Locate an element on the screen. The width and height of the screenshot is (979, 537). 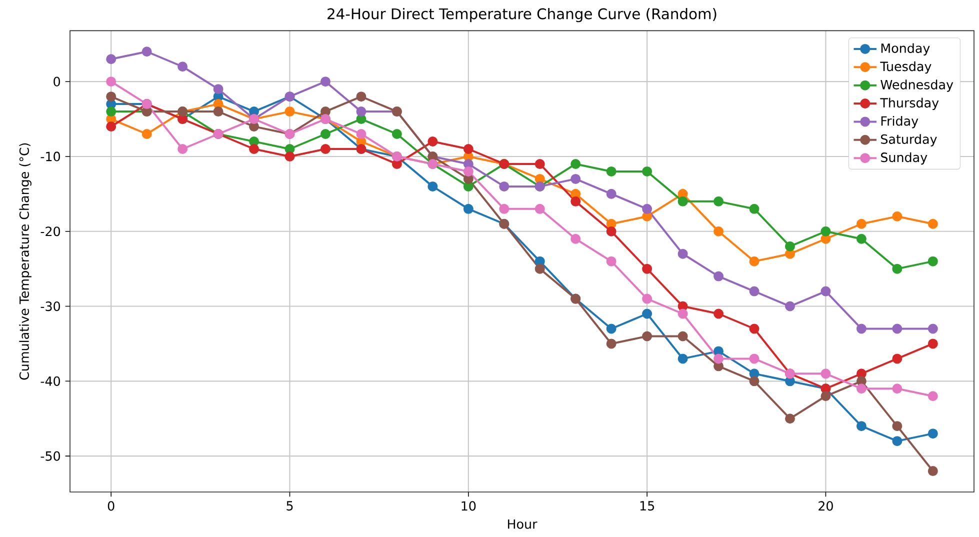
x-tick-label: 5 is located at coordinates (289, 506).